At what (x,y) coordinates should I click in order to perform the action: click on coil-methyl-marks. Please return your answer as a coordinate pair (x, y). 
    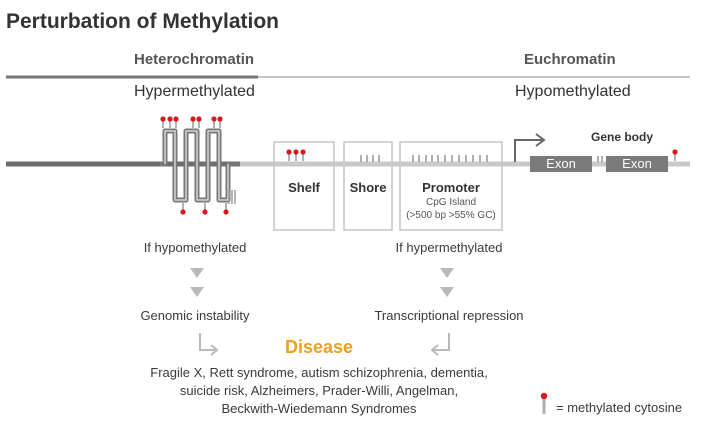
    Looking at the image, I should click on (194, 165).